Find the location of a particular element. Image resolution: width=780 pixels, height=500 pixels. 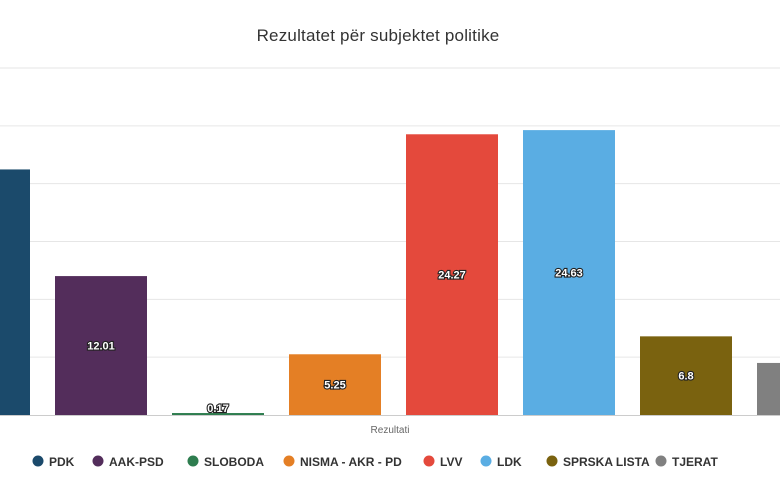

legend-item-aak-psd: AAK-PSD is located at coordinates (128, 462).